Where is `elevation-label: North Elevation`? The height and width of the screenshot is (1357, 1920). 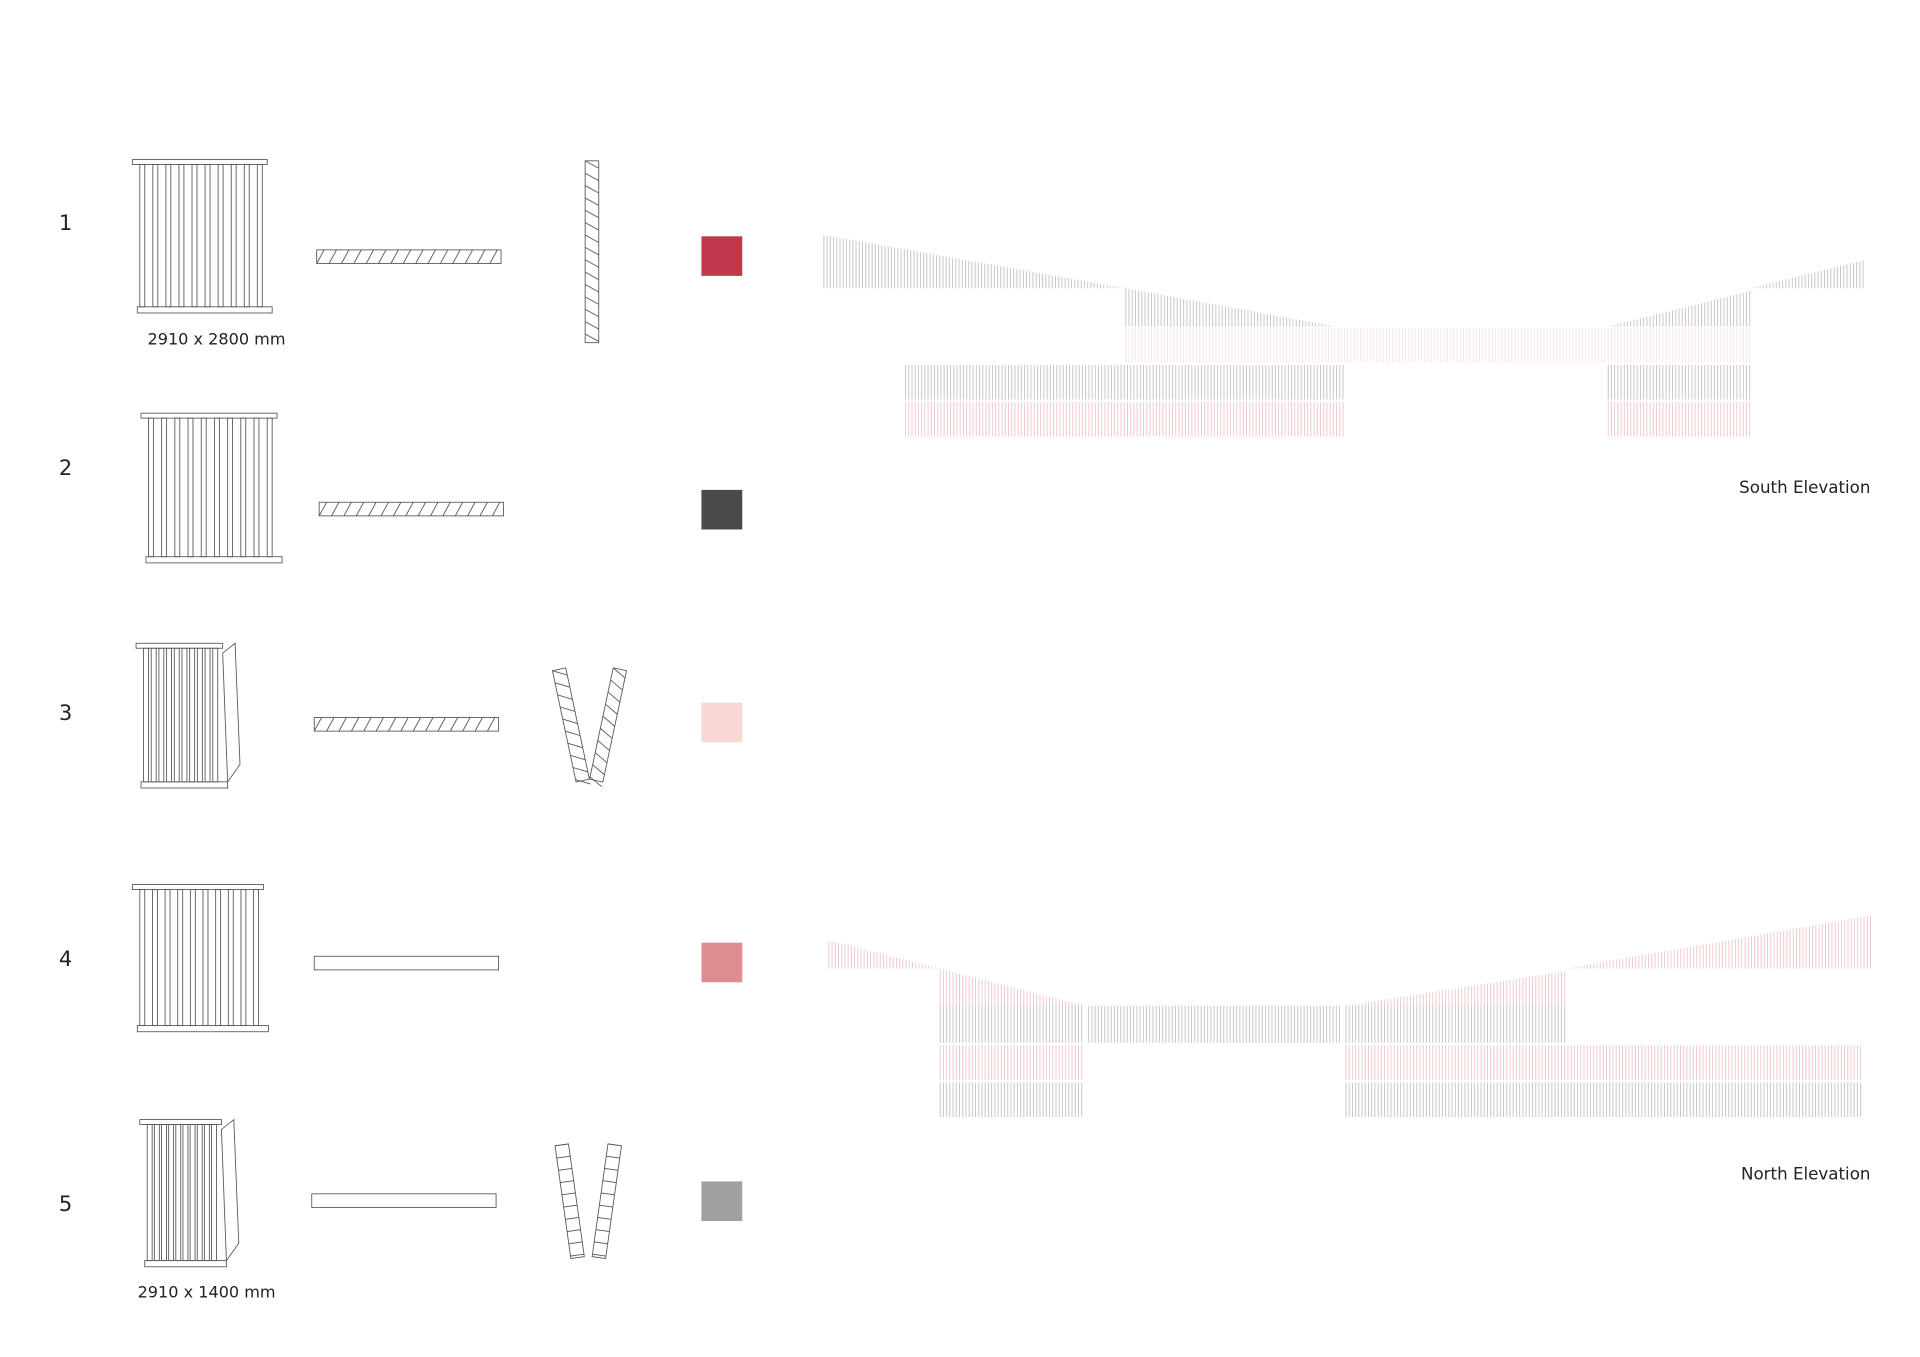
elevation-label: North Elevation is located at coordinates (1806, 1174).